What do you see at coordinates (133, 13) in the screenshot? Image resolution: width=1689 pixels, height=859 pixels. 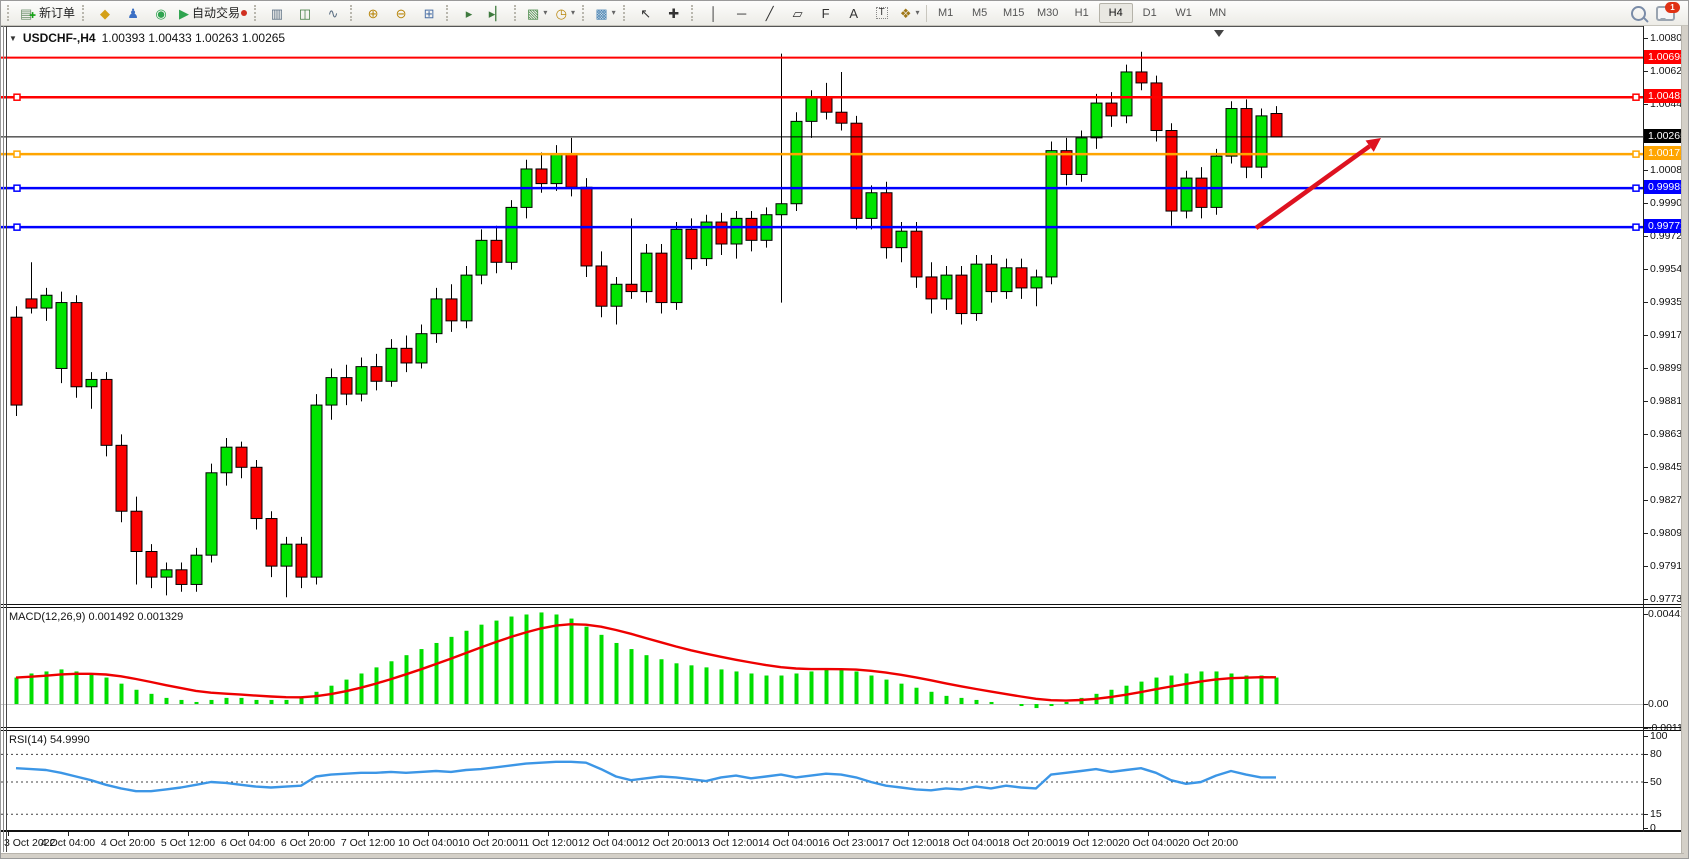 I see `navigator-button: ♟` at bounding box center [133, 13].